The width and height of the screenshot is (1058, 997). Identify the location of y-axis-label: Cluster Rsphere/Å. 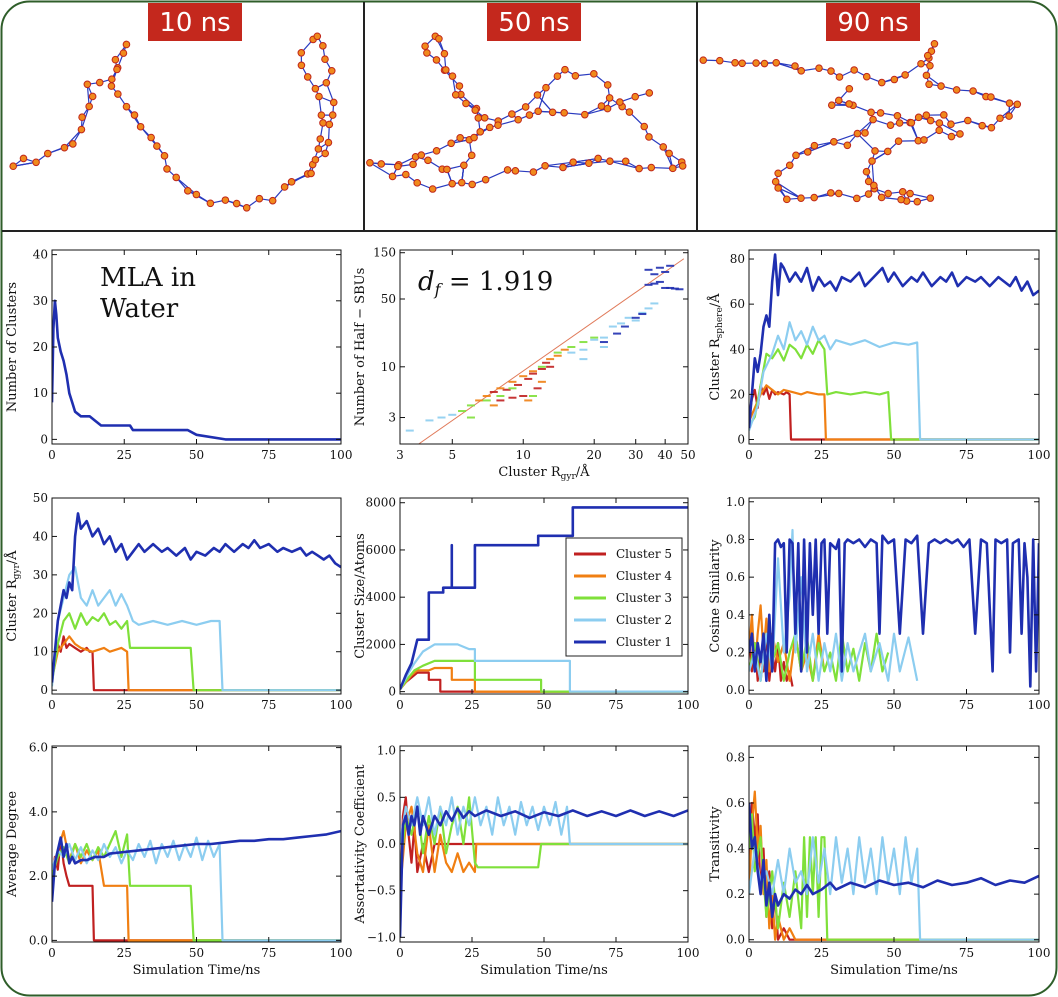
(716, 347).